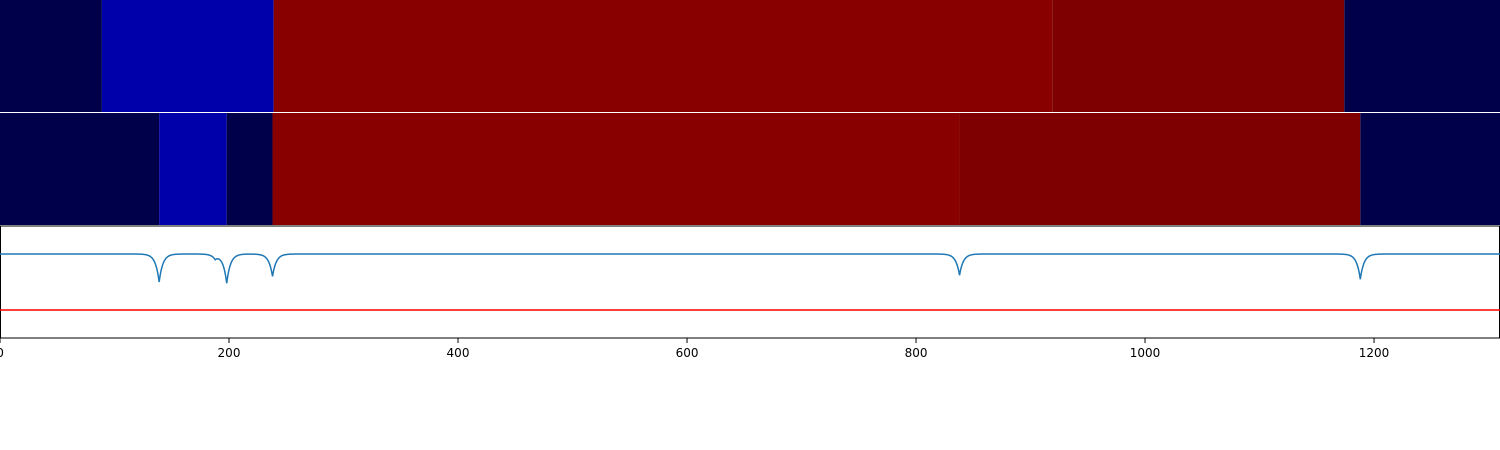 Image resolution: width=1500 pixels, height=450 pixels. What do you see at coordinates (1430, 169) in the screenshot?
I see `heatmap-cell-r2-s6` at bounding box center [1430, 169].